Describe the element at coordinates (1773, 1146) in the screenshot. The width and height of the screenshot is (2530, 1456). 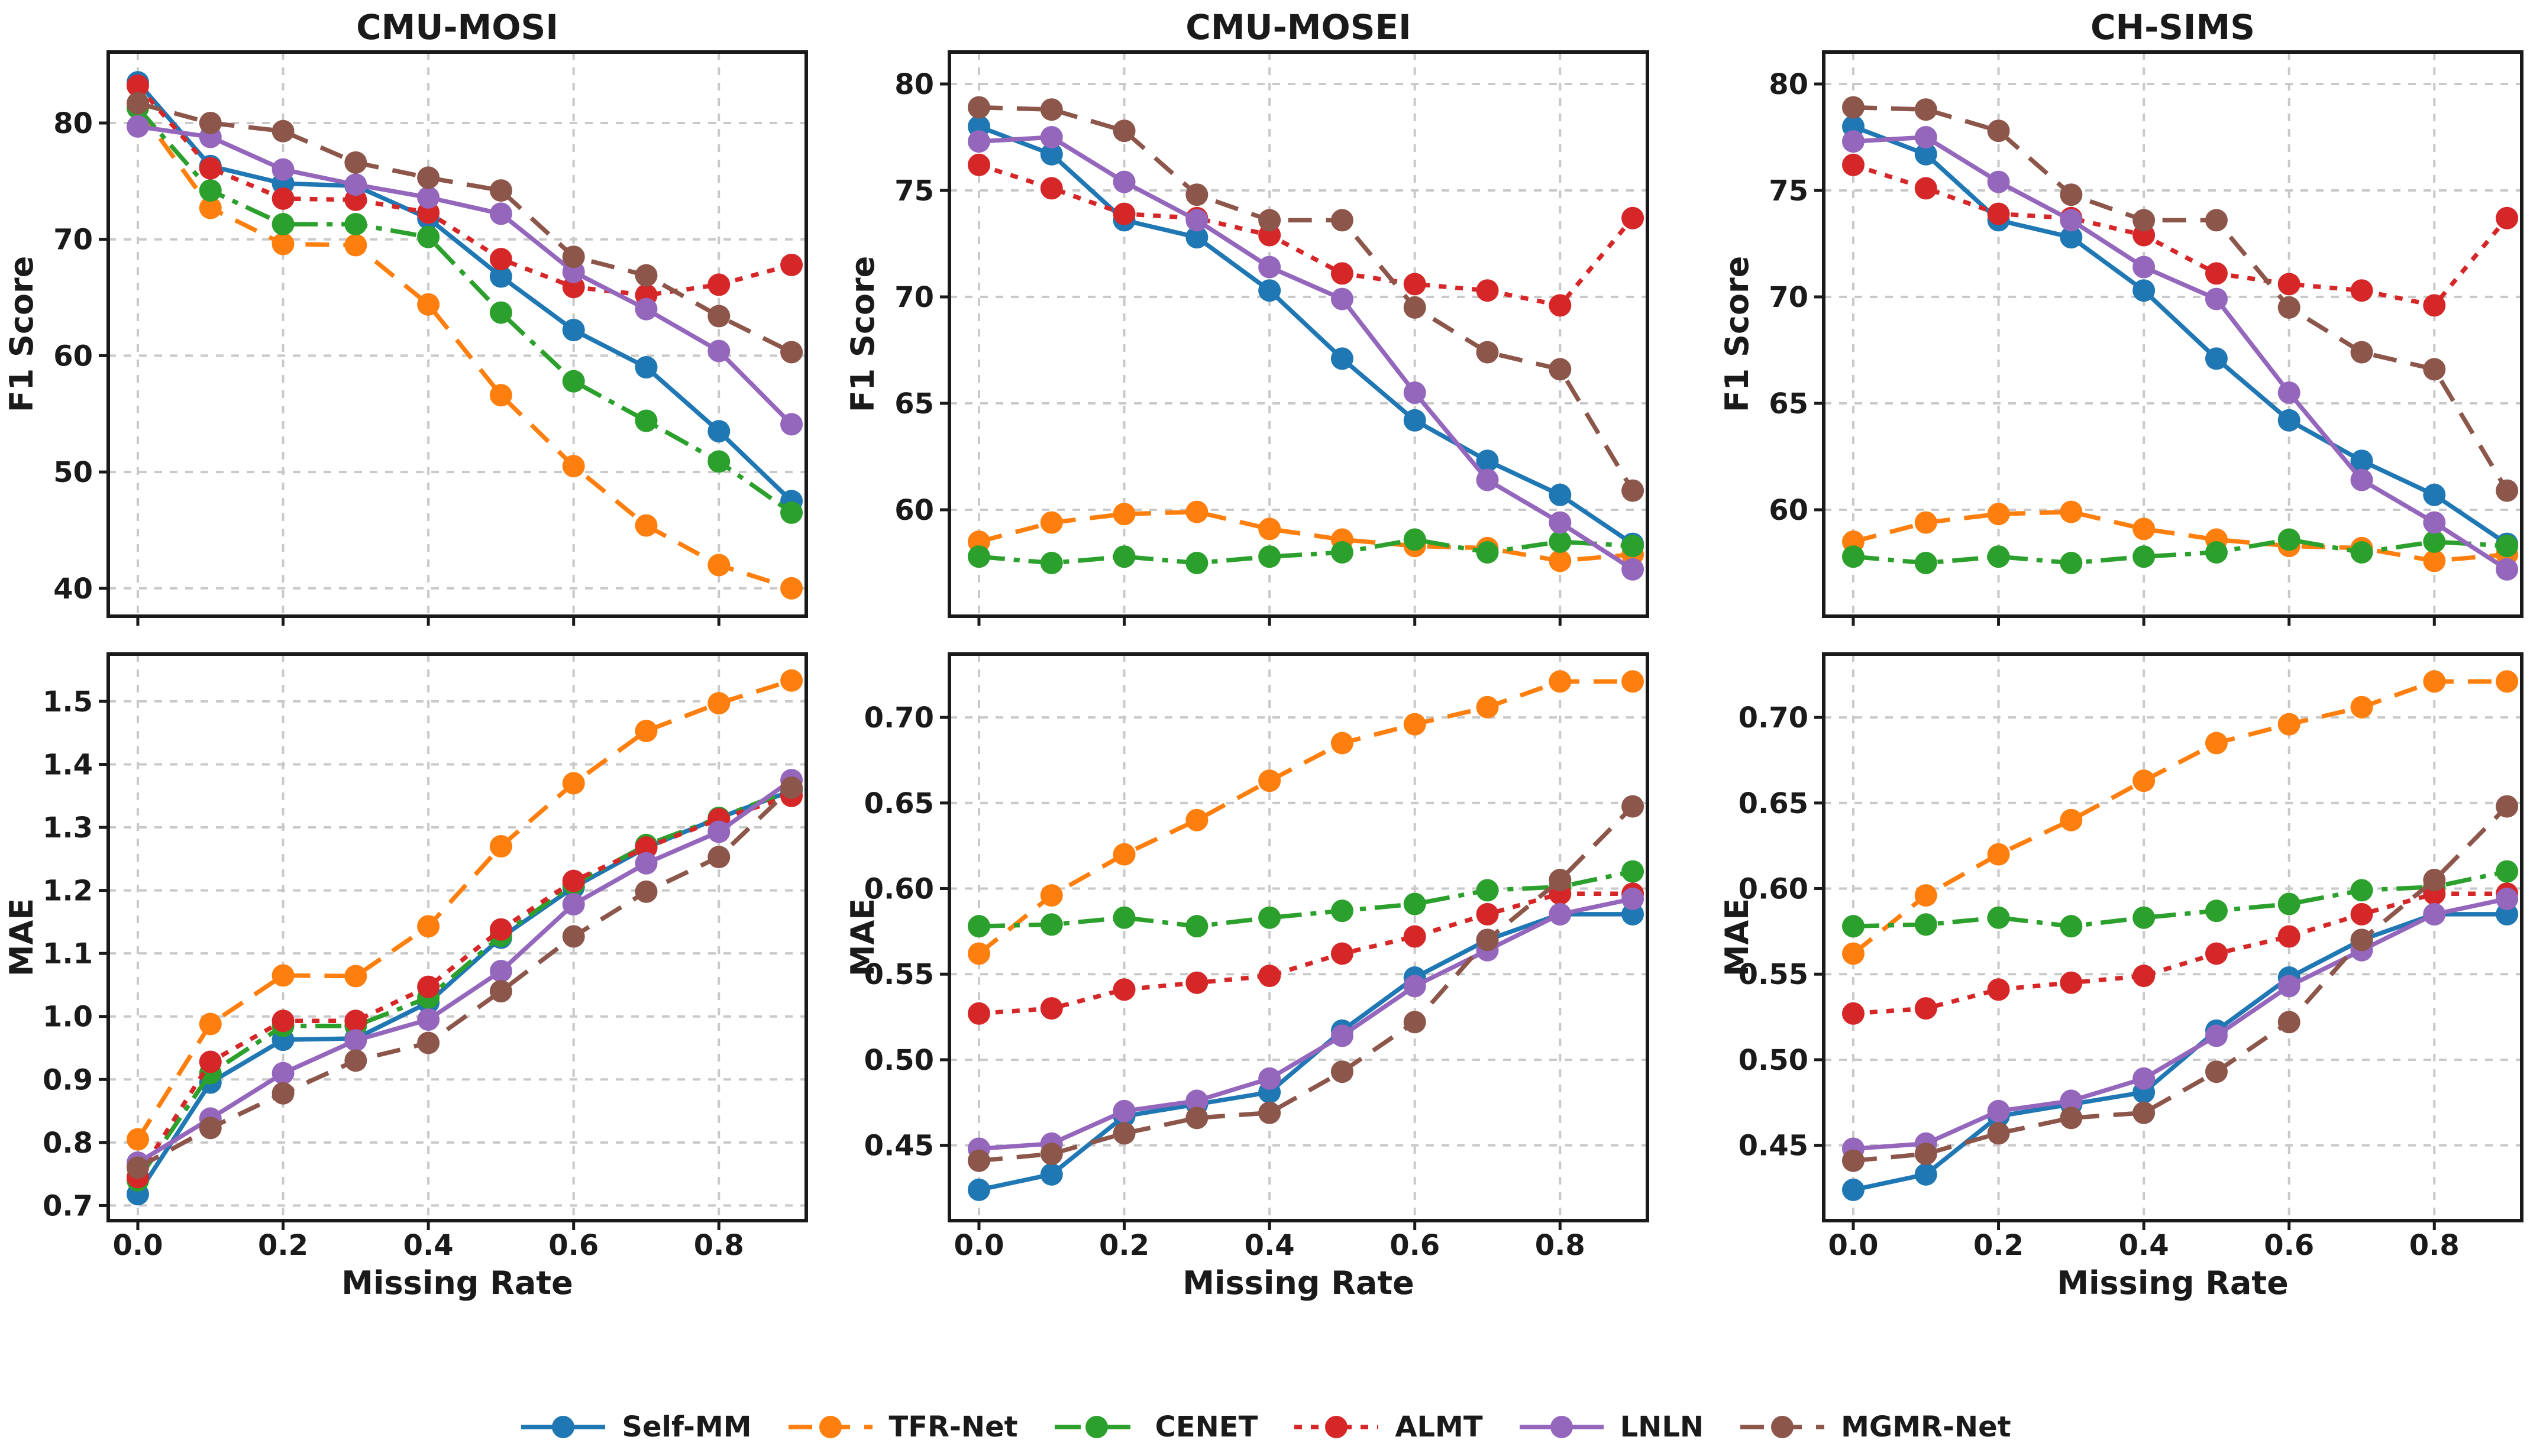
I see `y-tick-label: 0.45` at that location.